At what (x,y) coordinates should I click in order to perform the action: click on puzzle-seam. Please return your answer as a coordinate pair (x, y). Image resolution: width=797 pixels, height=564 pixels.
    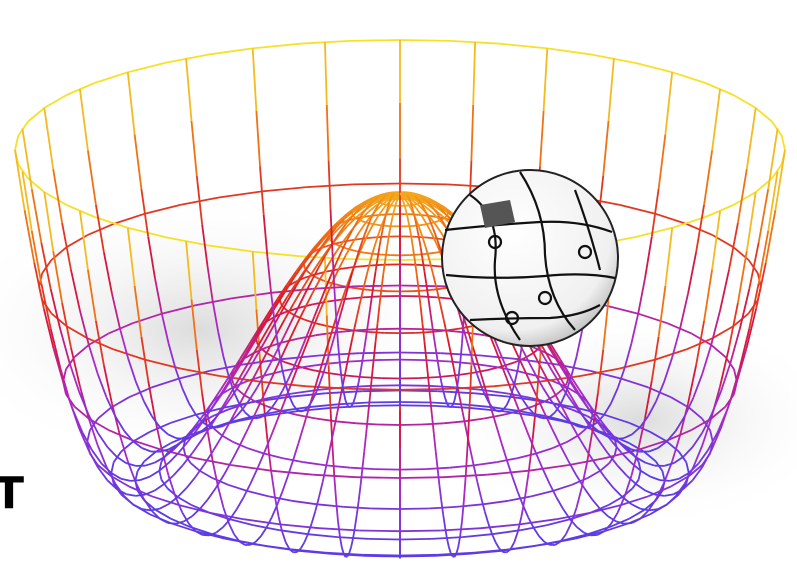
    Looking at the image, I should click on (530, 276).